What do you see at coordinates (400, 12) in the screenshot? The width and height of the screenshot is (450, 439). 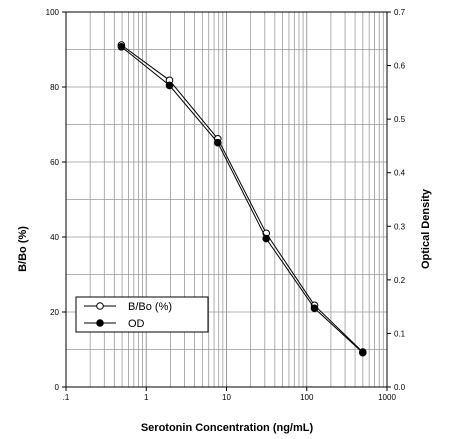 I see `y2-tick-label: 0.7` at bounding box center [400, 12].